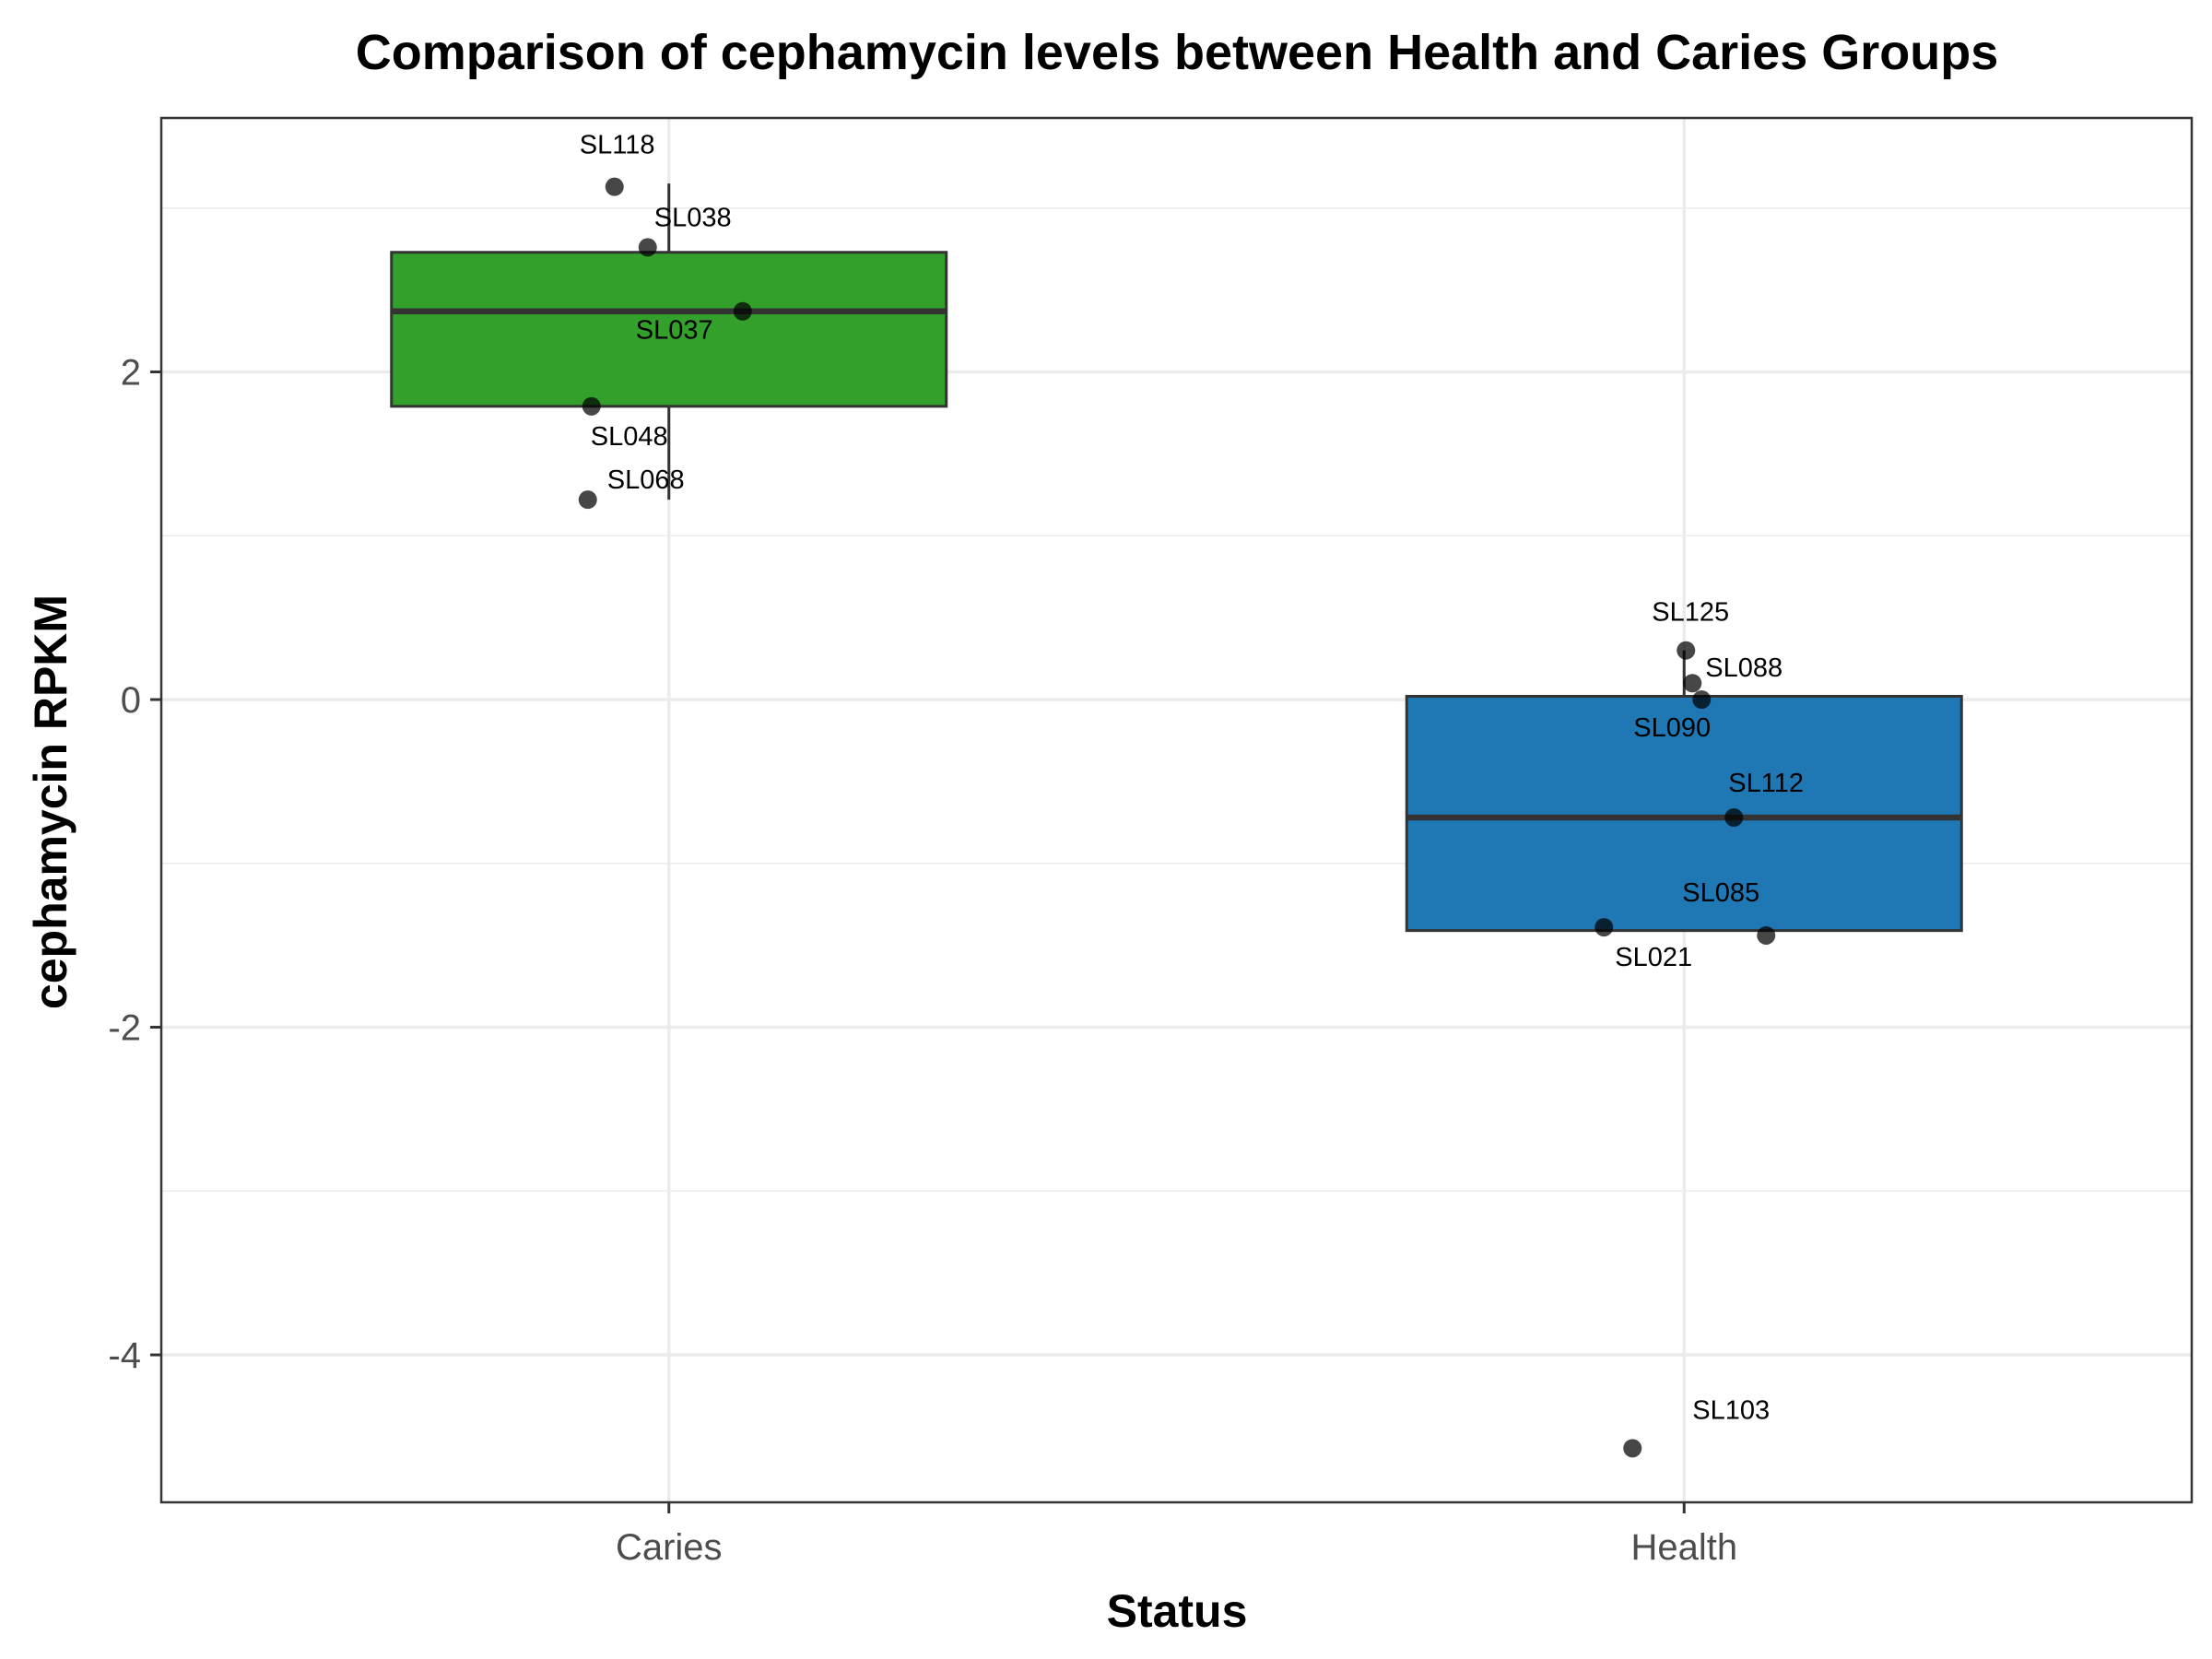 The image size is (2212, 1659). I want to click on point-label: SL085, so click(1720, 893).